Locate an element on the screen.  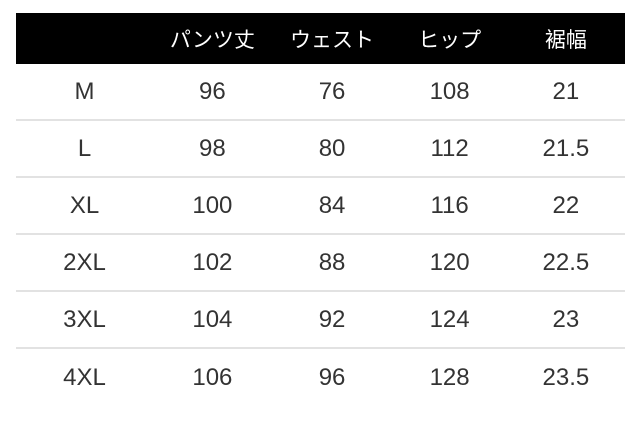
value-cell: 104 is located at coordinates (212, 319).